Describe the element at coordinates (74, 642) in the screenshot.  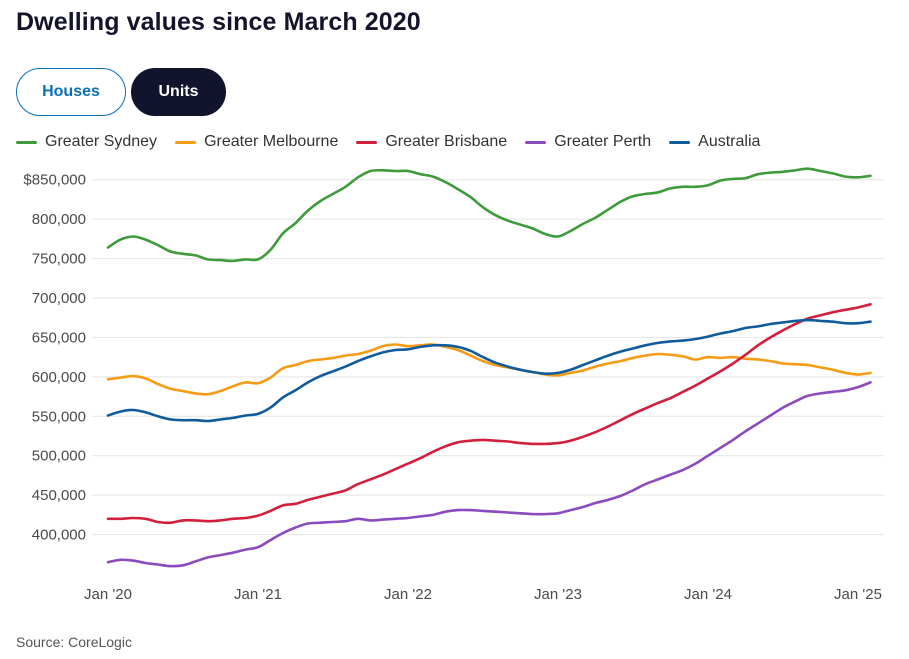
I see `source-note: Source: CoreLogic` at that location.